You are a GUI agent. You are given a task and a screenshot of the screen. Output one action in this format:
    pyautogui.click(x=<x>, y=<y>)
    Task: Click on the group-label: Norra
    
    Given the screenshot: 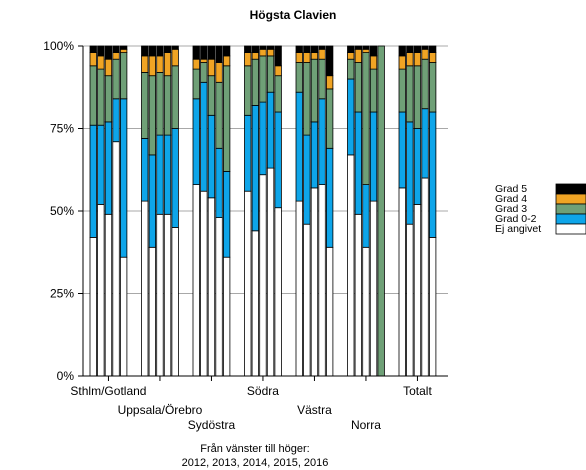 What is the action you would take?
    pyautogui.click(x=366, y=425)
    